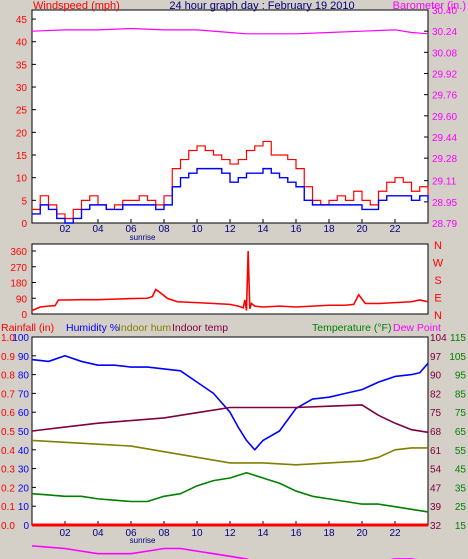 This screenshot has height=559, width=468. What do you see at coordinates (22, 179) in the screenshot?
I see `wind-tick-label: 10` at bounding box center [22, 179].